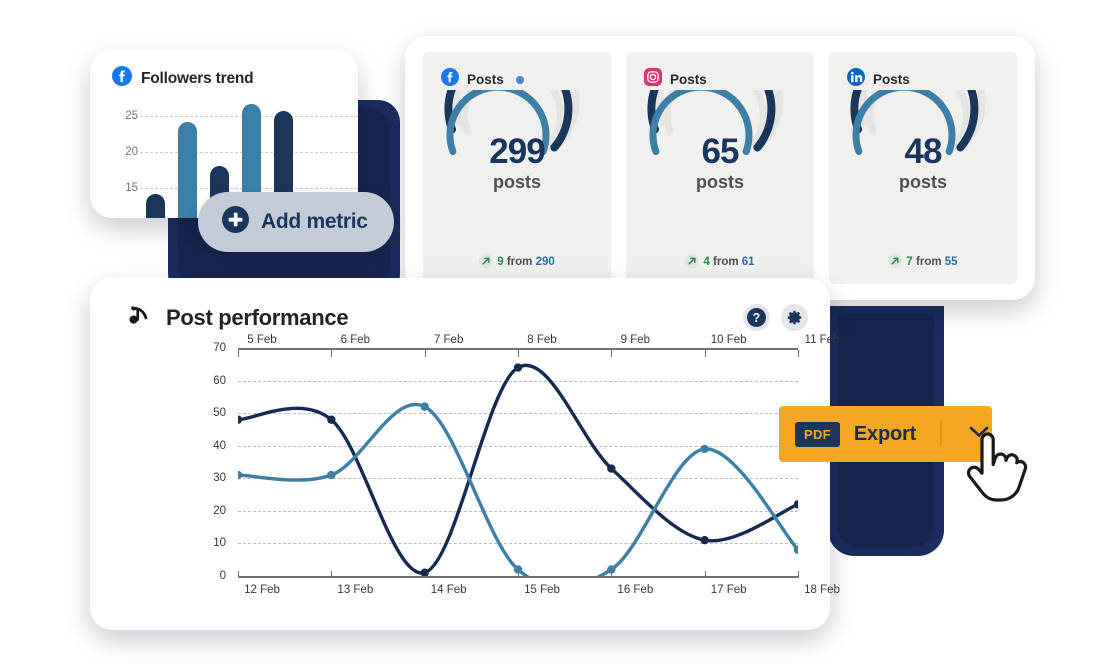  What do you see at coordinates (355, 340) in the screenshot?
I see `x-tick-label-top: 6 Feb` at bounding box center [355, 340].